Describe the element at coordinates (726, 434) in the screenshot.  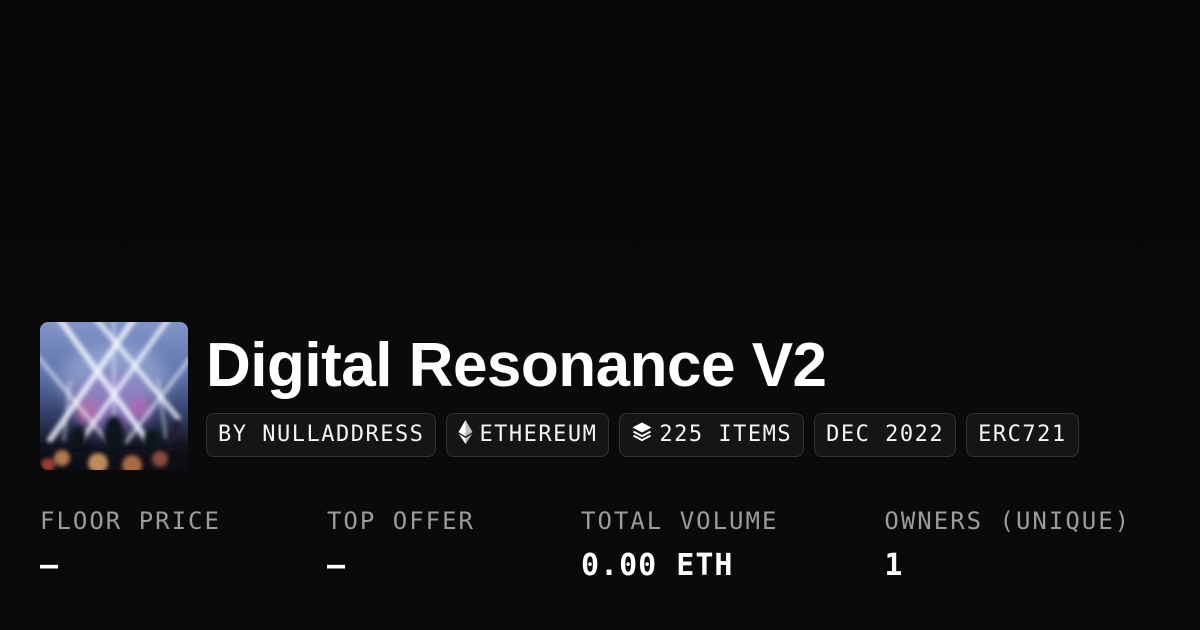
I see `badge-items-label: 225 ITEMS` at that location.